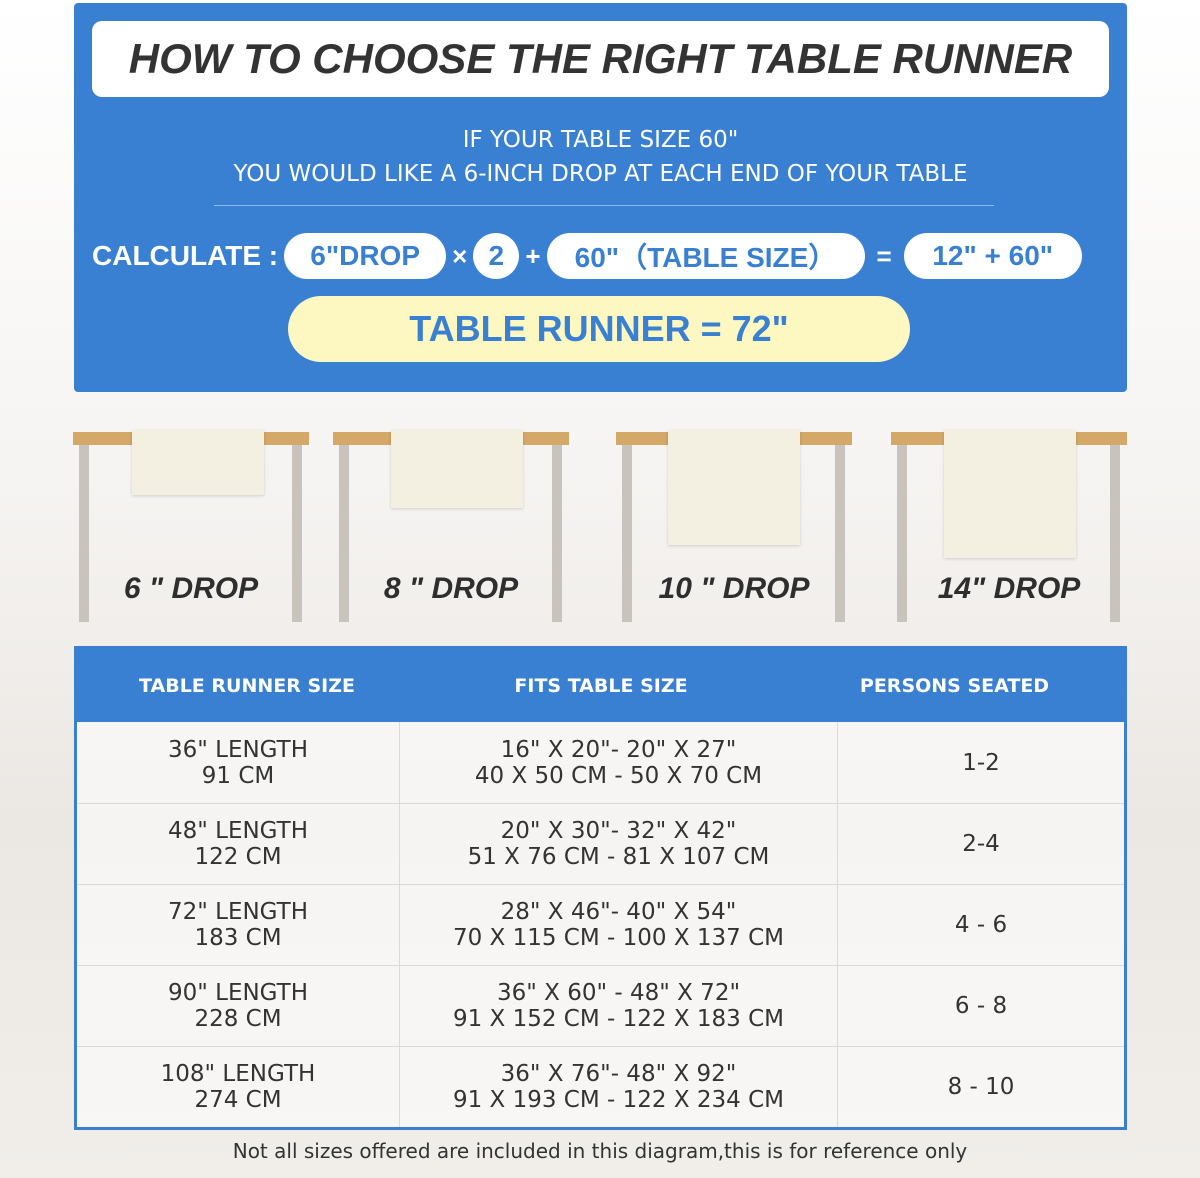 The height and width of the screenshot is (1178, 1200). I want to click on drop-label: 8 " DROP, so click(451, 588).